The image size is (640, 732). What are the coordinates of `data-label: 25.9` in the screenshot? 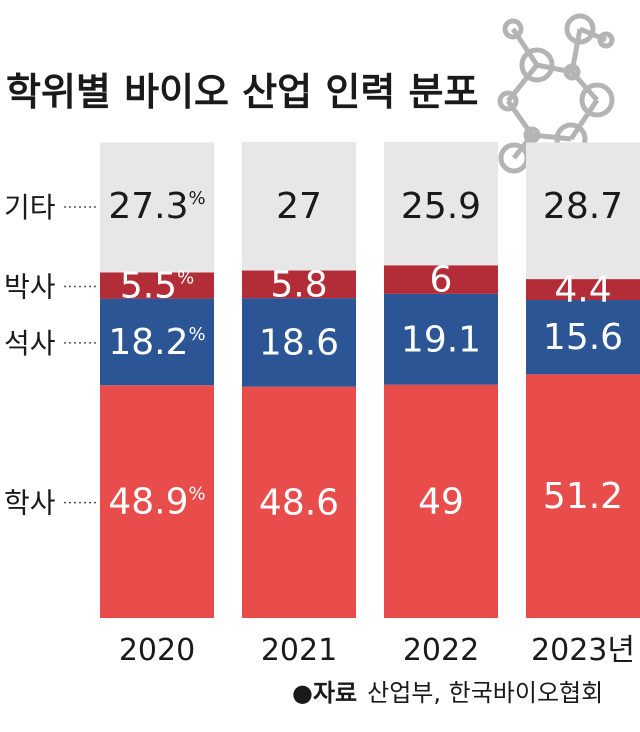 It's located at (441, 206).